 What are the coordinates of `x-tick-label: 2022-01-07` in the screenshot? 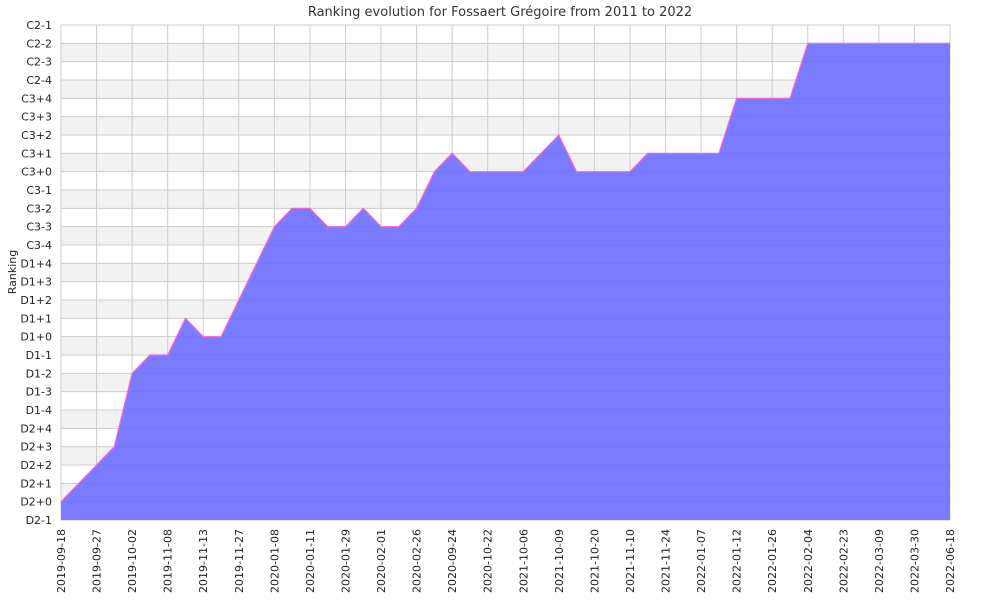 It's located at (701, 561).